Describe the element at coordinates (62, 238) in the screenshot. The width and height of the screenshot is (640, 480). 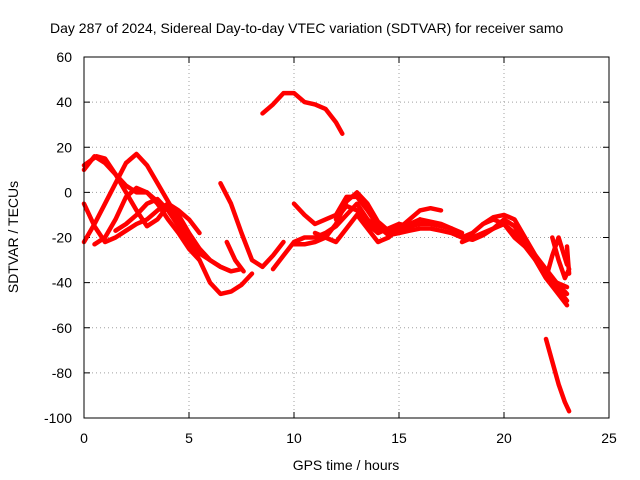
I see `y-tick-label: -20` at that location.